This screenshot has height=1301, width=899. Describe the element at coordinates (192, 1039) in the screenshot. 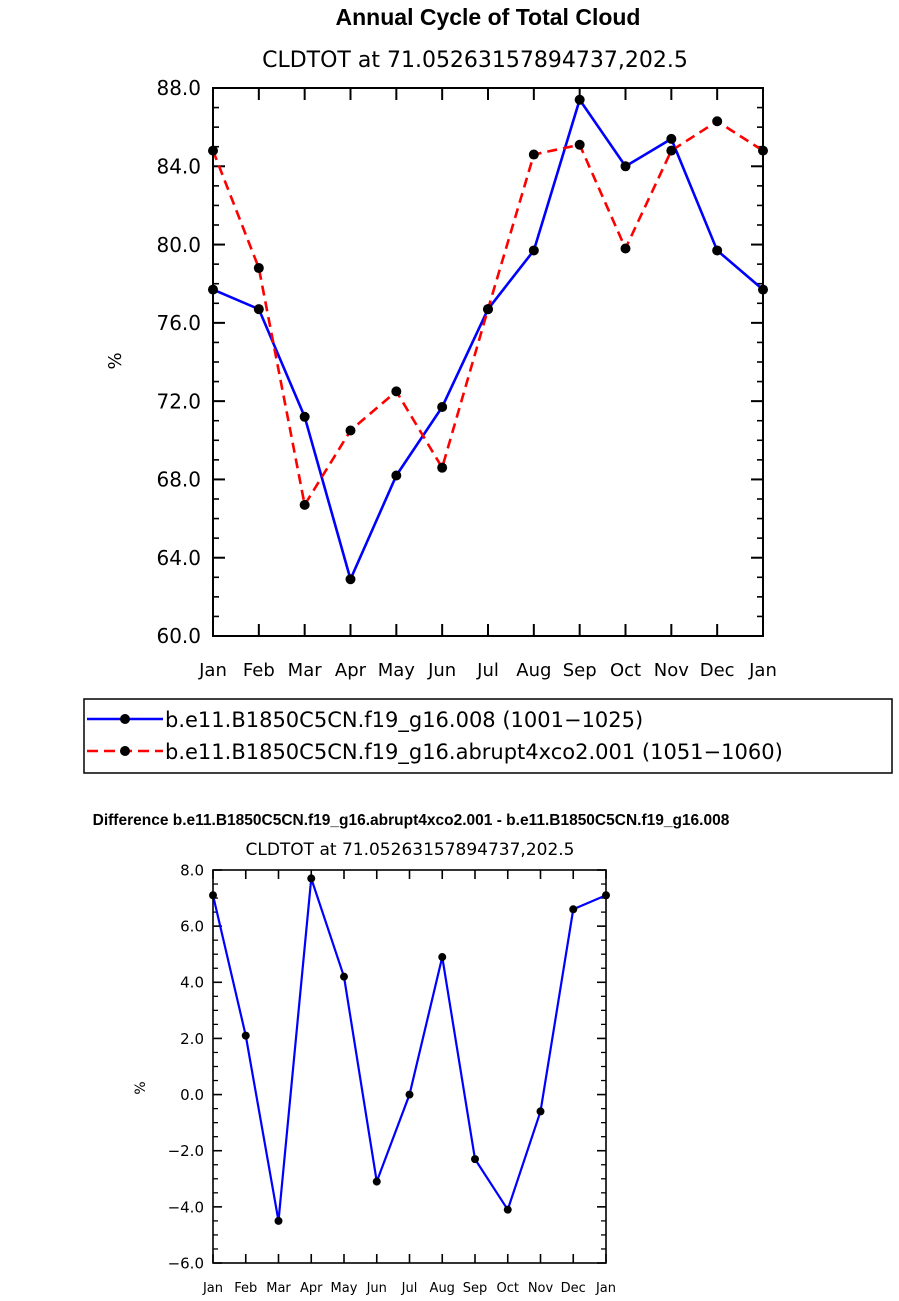

I see `chart2-y-tick-label: 2.0` at that location.